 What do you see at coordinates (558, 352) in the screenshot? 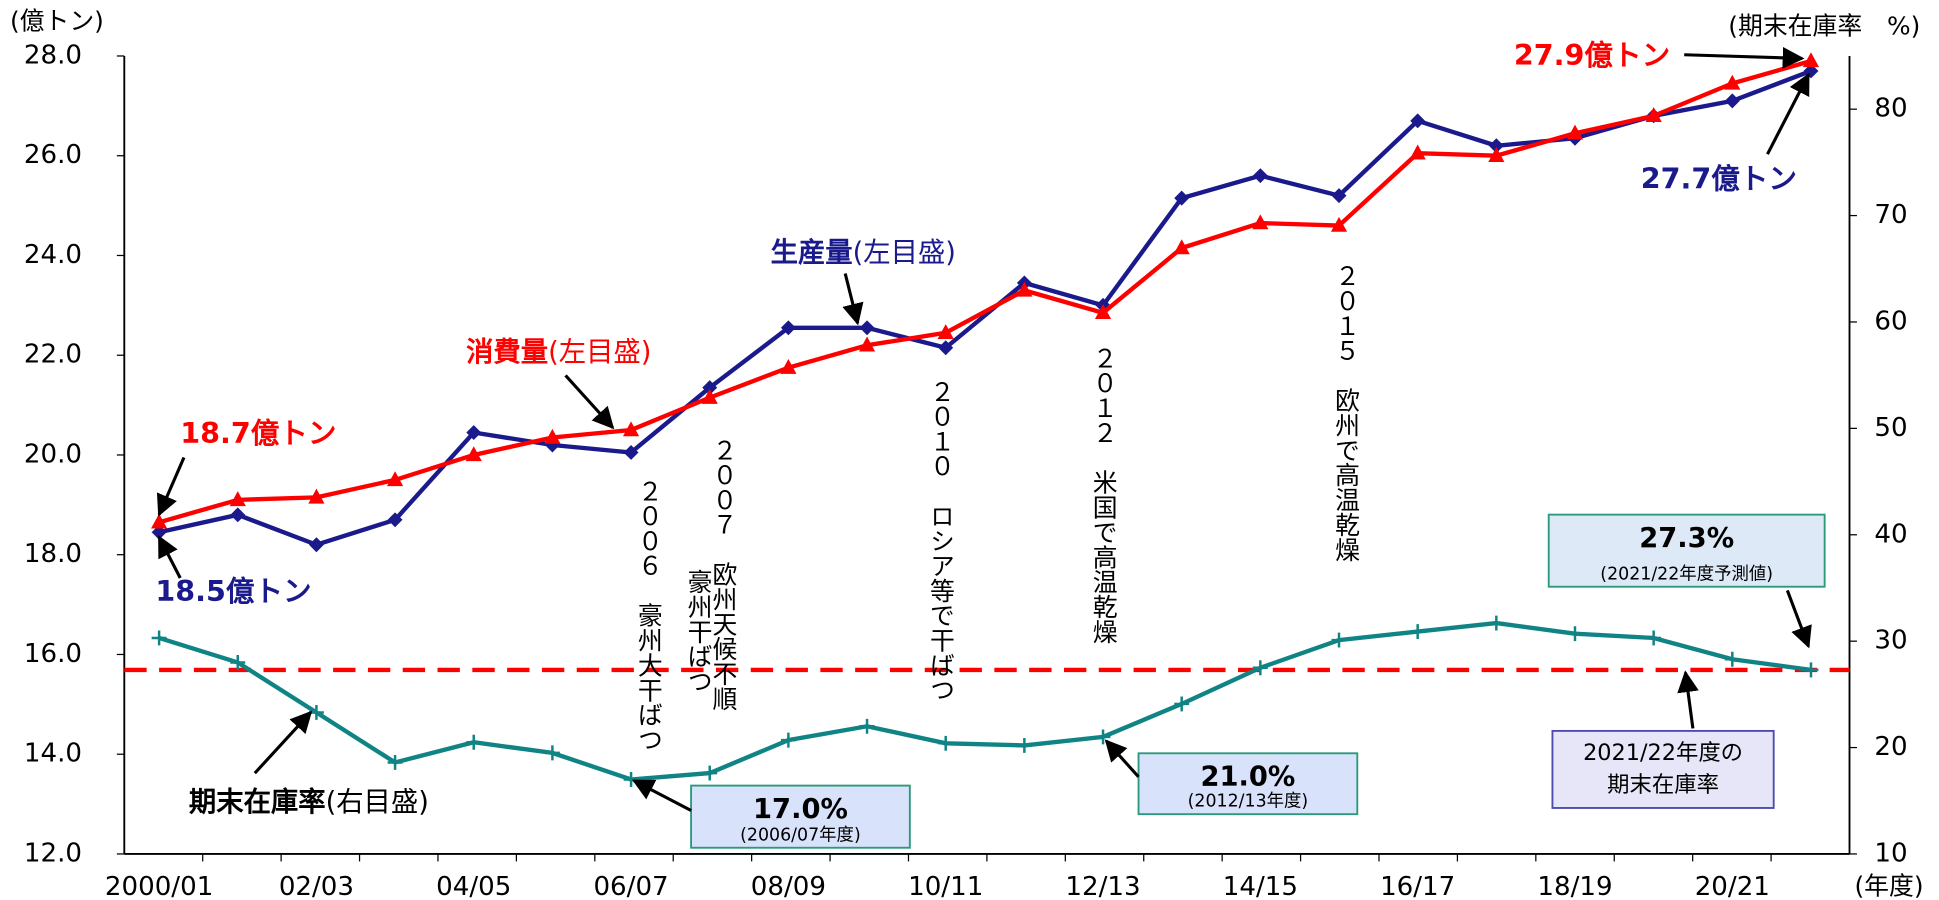
I see `series-label: 消費量(左目盛)` at bounding box center [558, 352].